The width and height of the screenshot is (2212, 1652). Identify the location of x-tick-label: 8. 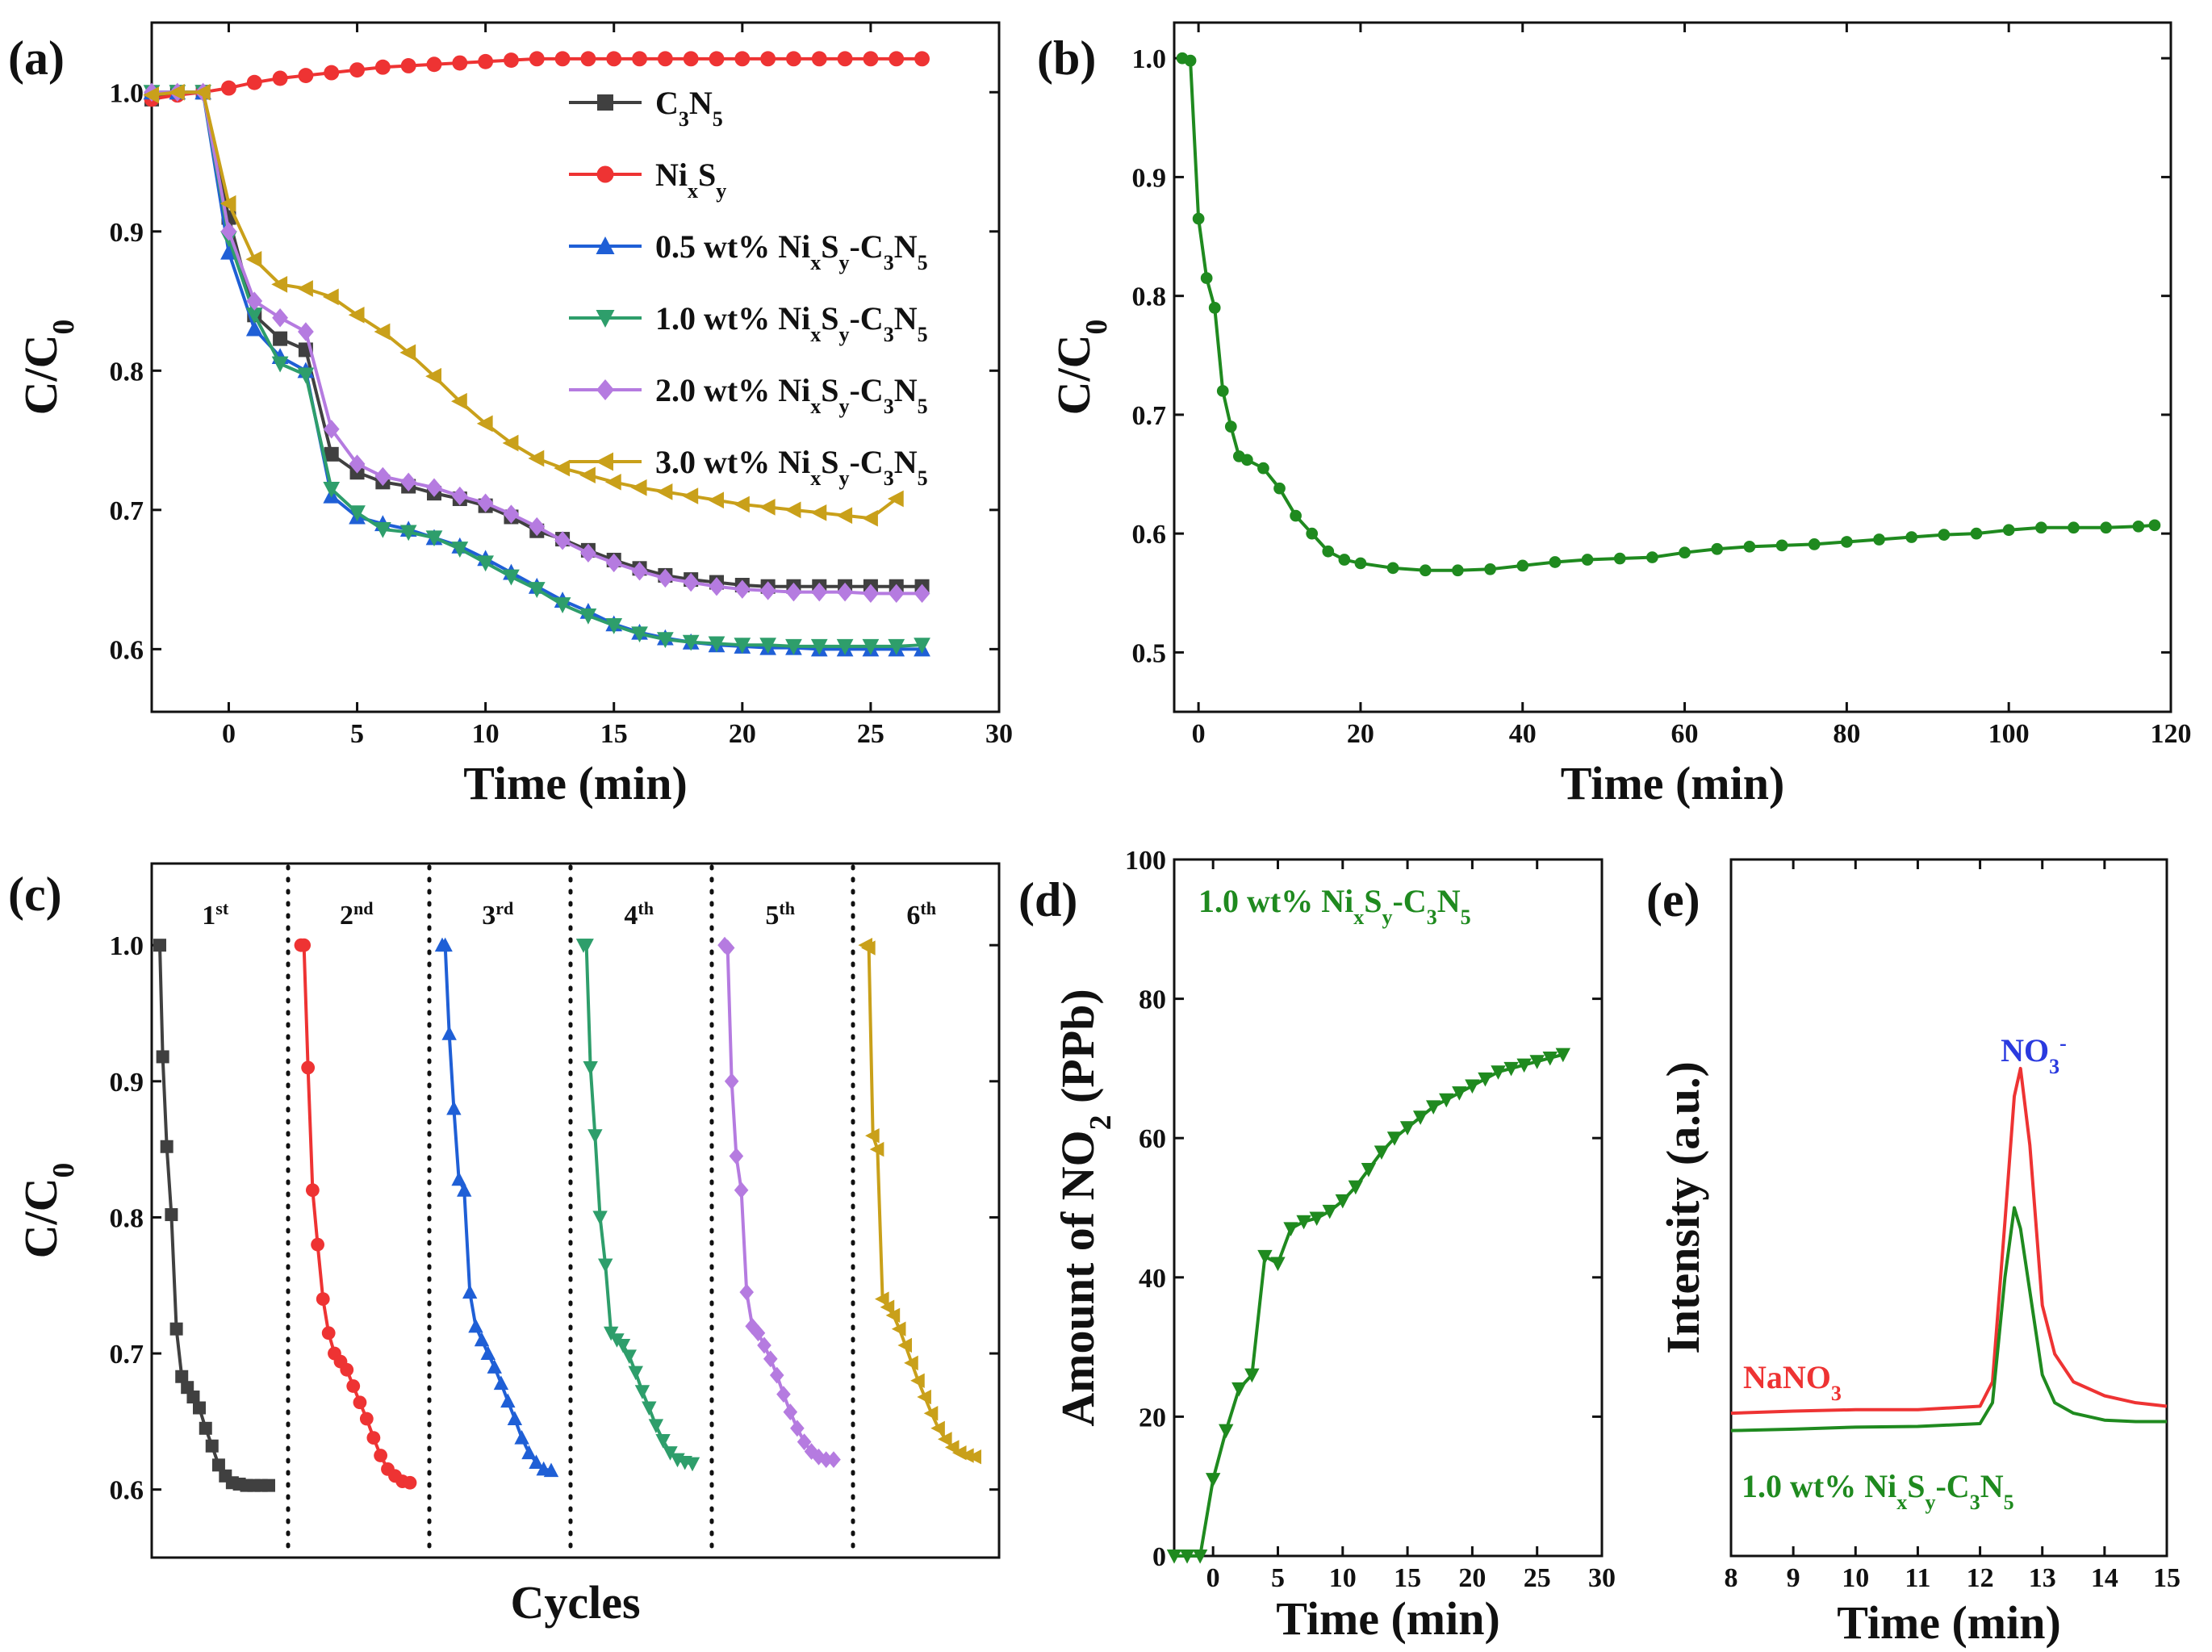
(1732, 1578).